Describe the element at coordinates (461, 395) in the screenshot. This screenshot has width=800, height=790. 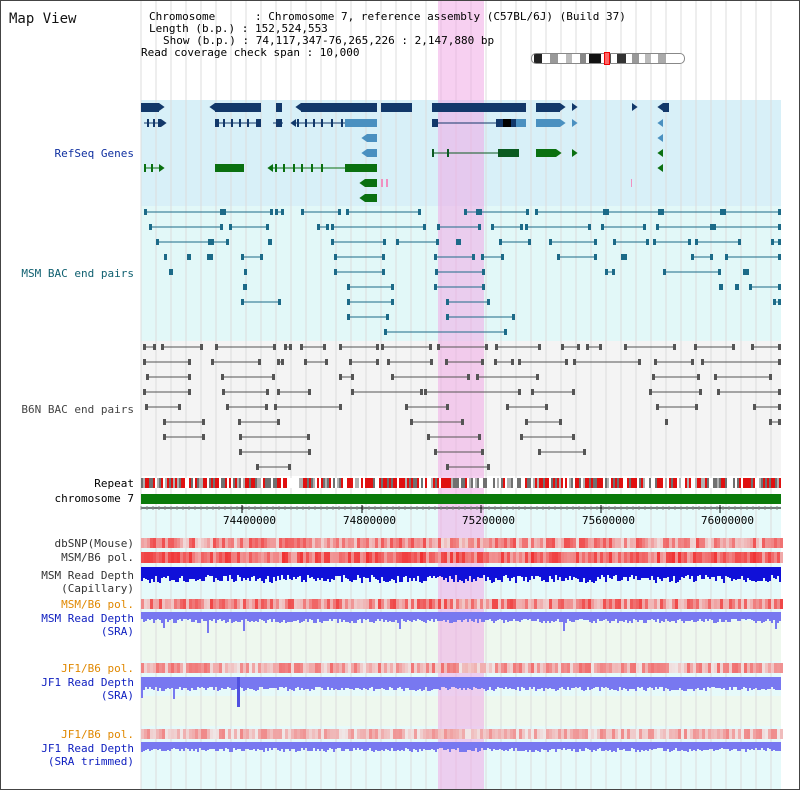
I see `selected-region-highlight` at that location.